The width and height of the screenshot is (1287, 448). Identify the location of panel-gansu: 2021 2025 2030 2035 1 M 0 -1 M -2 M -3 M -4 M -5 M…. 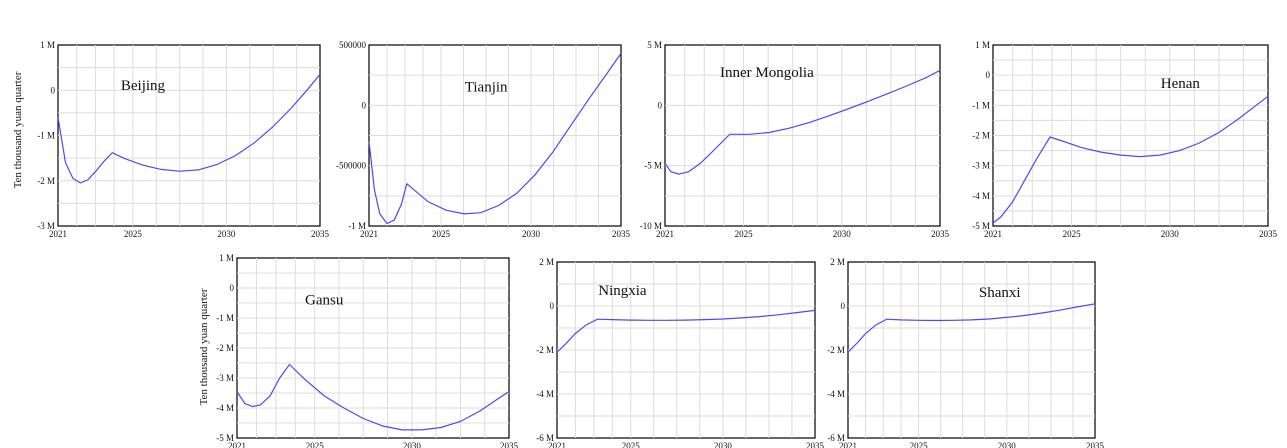
(367, 350).